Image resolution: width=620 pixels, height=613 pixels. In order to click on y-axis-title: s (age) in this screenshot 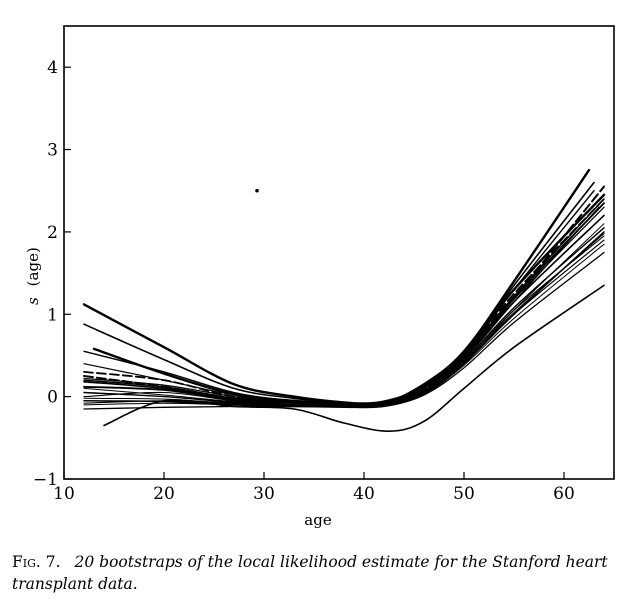, I will do `click(33, 276)`.